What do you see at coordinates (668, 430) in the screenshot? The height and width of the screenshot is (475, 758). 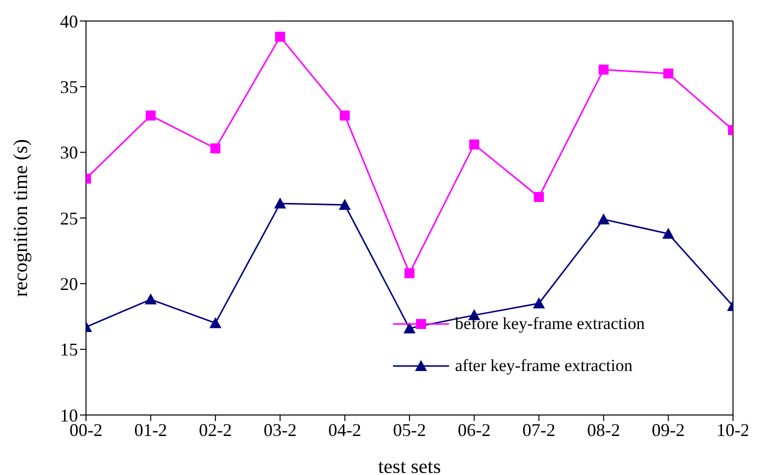 I see `x-tick-label: 09-2` at bounding box center [668, 430].